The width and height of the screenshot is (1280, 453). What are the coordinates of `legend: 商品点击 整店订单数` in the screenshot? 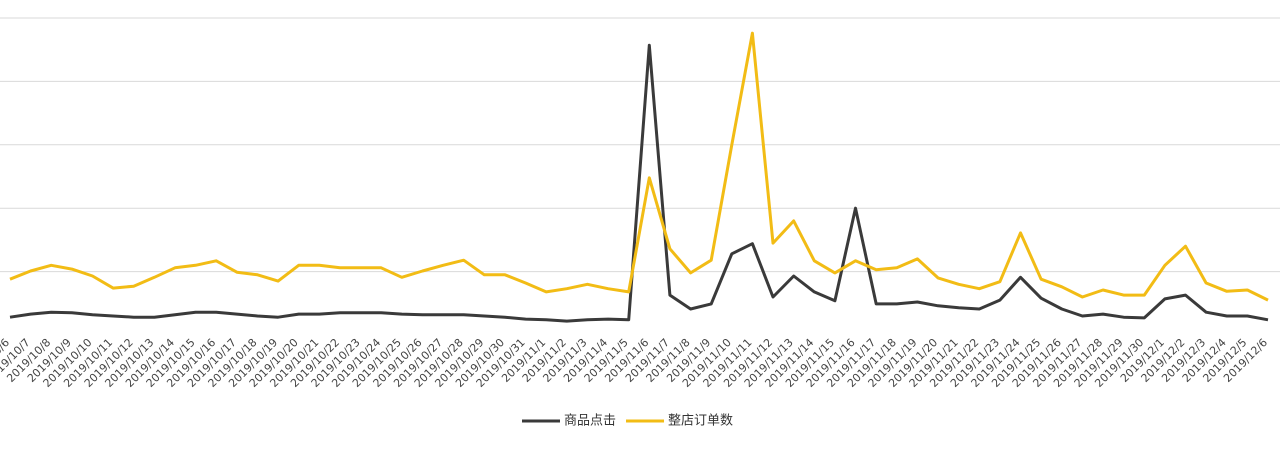 It's located at (627, 421).